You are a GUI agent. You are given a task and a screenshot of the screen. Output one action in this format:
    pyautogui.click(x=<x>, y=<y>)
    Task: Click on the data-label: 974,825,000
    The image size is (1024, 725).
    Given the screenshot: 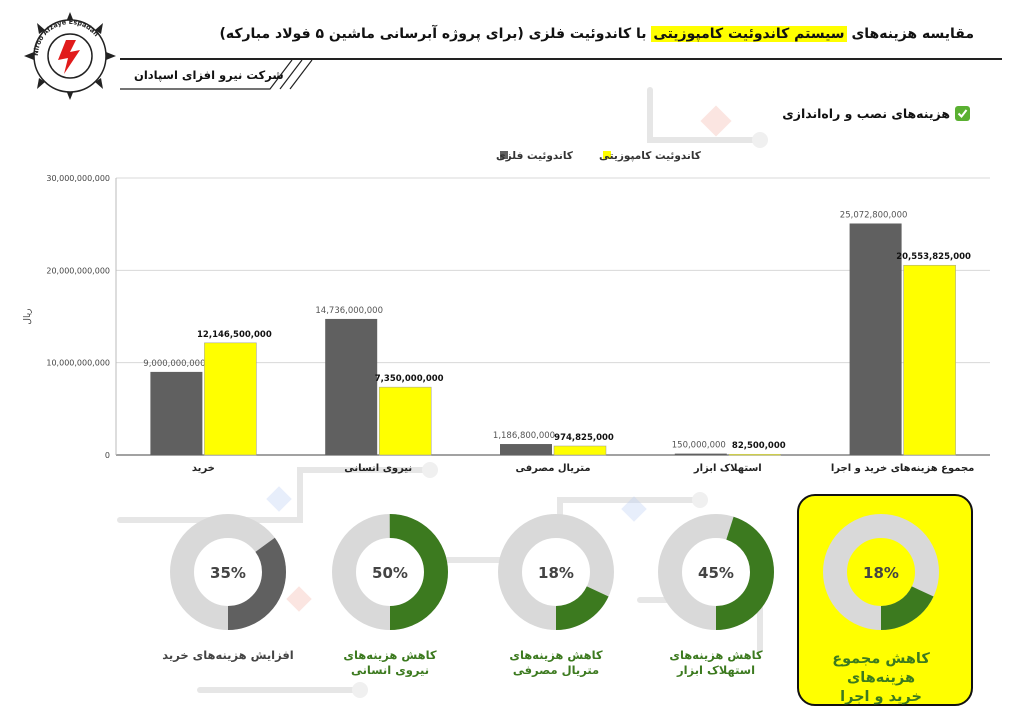 What is the action you would take?
    pyautogui.click(x=584, y=438)
    